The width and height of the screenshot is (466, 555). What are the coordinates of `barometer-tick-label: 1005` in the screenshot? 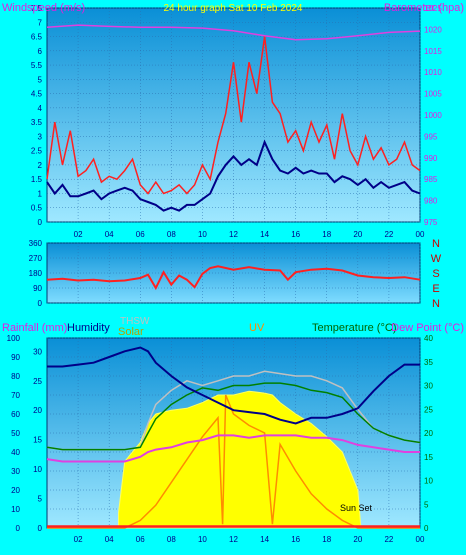 It's located at (433, 94).